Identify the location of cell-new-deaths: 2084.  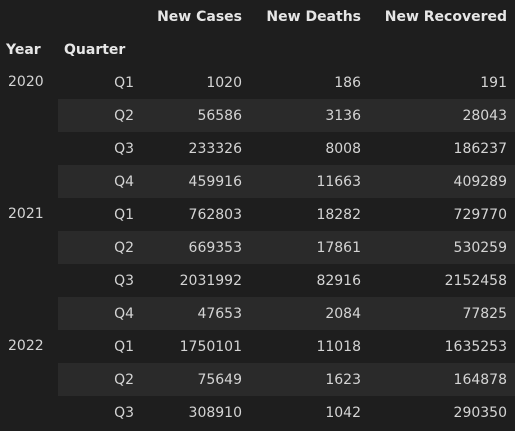
(309, 313).